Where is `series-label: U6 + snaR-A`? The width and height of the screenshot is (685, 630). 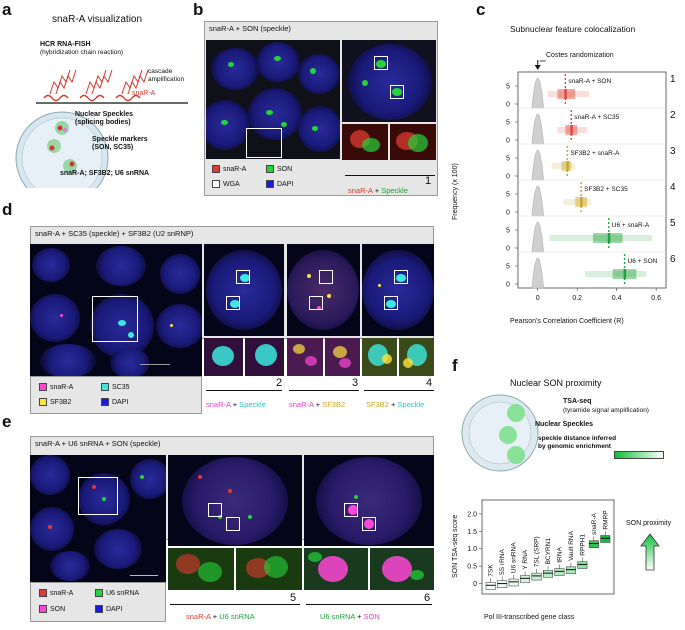
series-label: U6 + snaR-A is located at coordinates (631, 225).